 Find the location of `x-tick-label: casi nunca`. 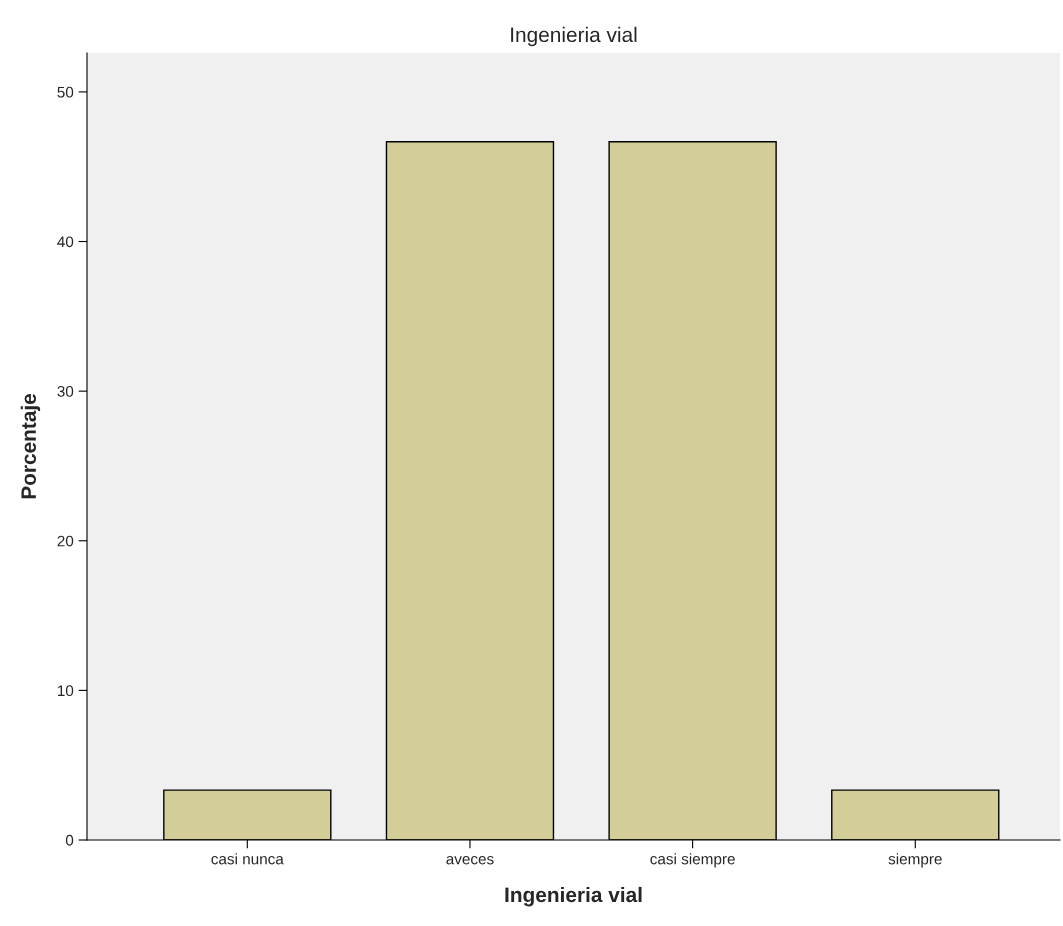

x-tick-label: casi nunca is located at coordinates (247, 859).